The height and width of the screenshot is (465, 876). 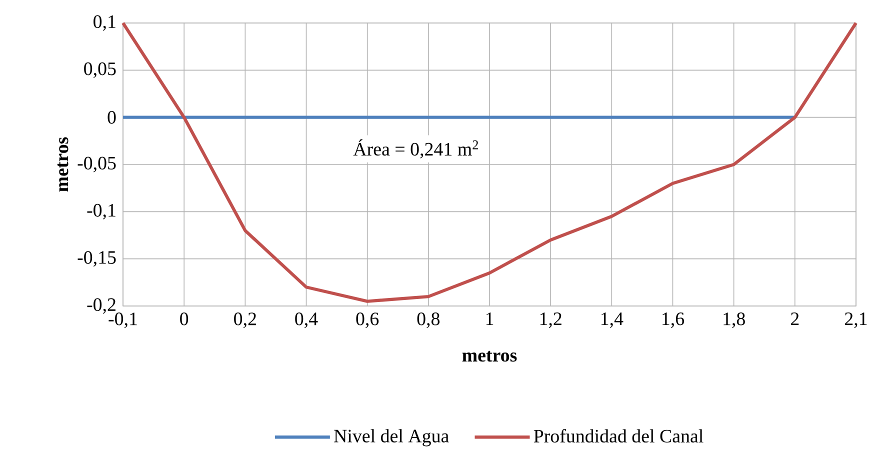 I want to click on y-tick-label: -0,2, so click(x=101, y=306).